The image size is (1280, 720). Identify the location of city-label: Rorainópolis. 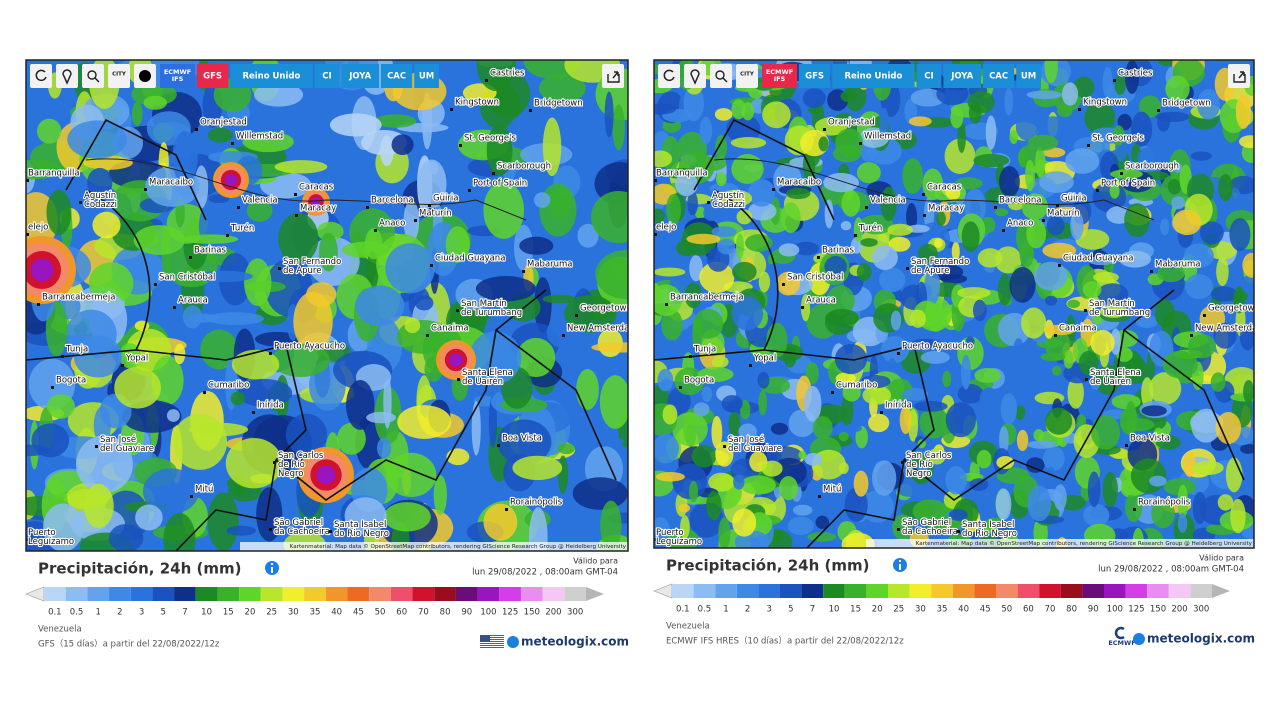
(1164, 502).